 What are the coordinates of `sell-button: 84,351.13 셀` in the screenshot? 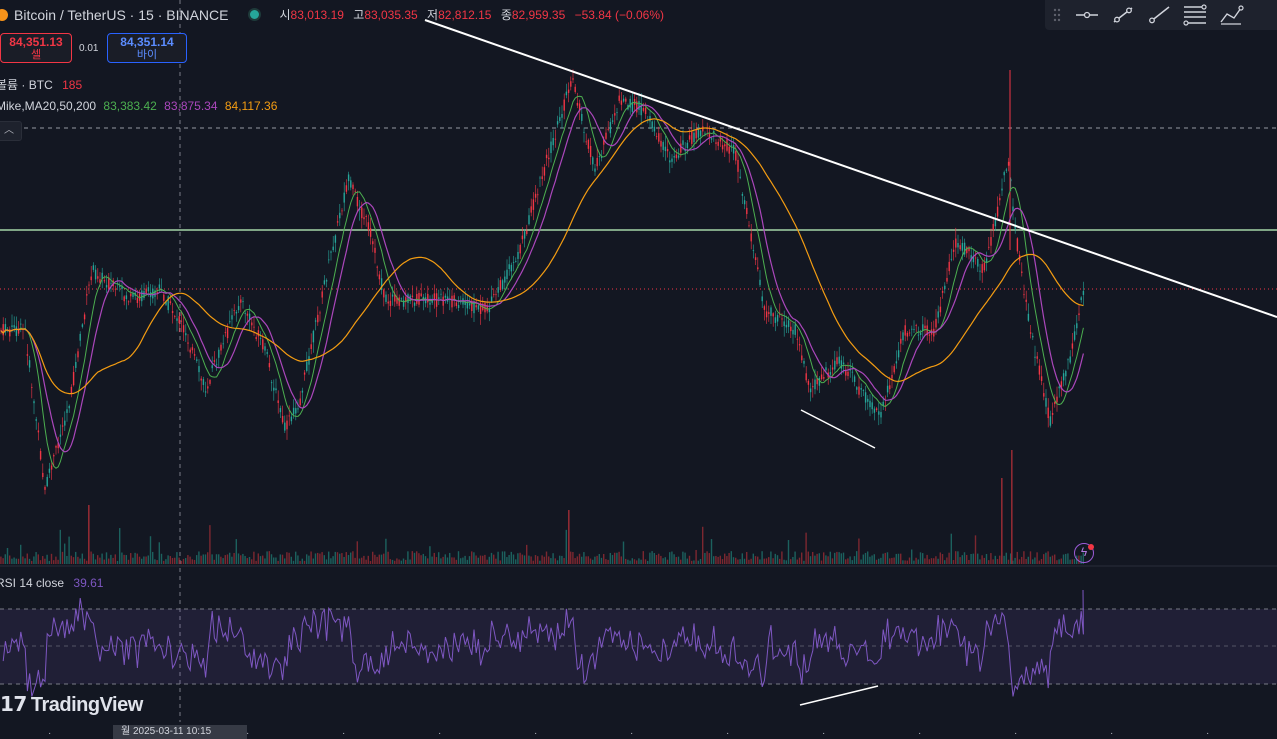 It's located at (36, 48).